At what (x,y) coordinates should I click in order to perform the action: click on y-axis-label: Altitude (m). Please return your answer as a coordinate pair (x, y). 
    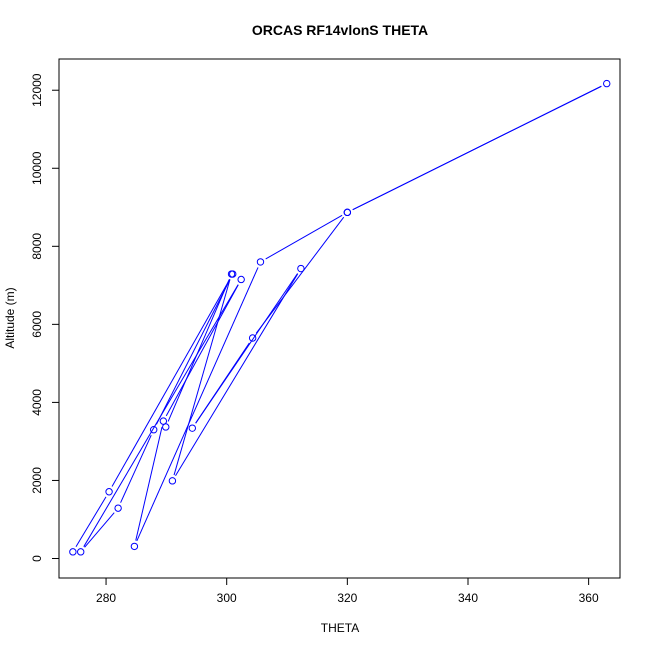
    Looking at the image, I should click on (10, 317).